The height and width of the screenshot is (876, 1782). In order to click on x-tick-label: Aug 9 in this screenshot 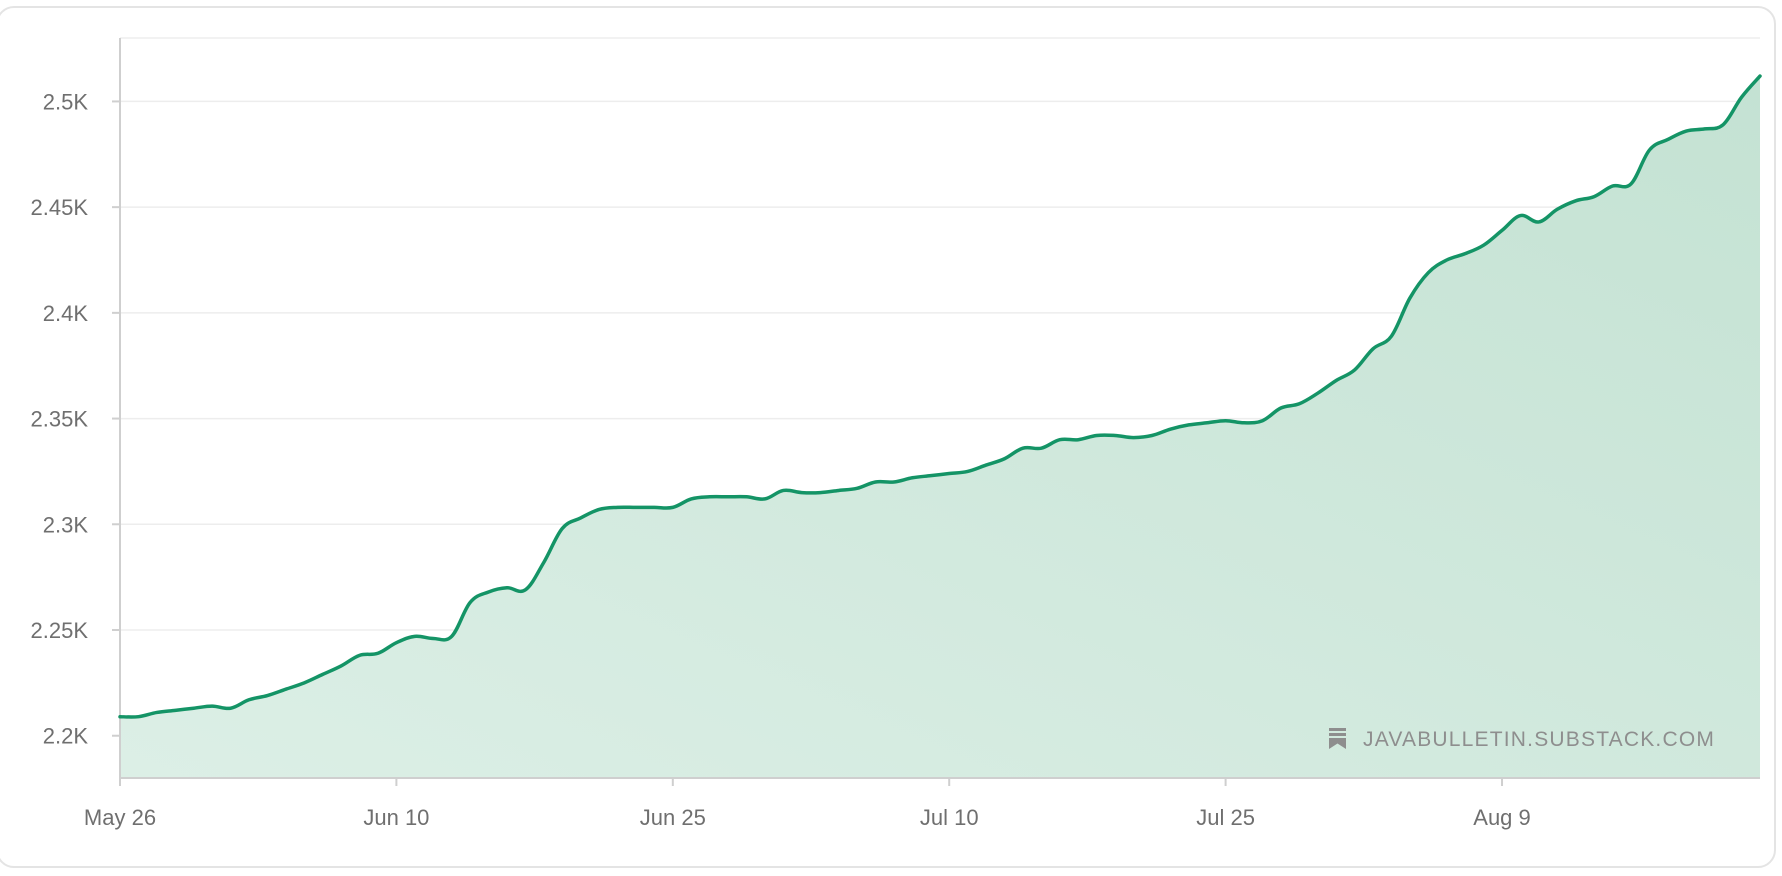, I will do `click(1502, 817)`.